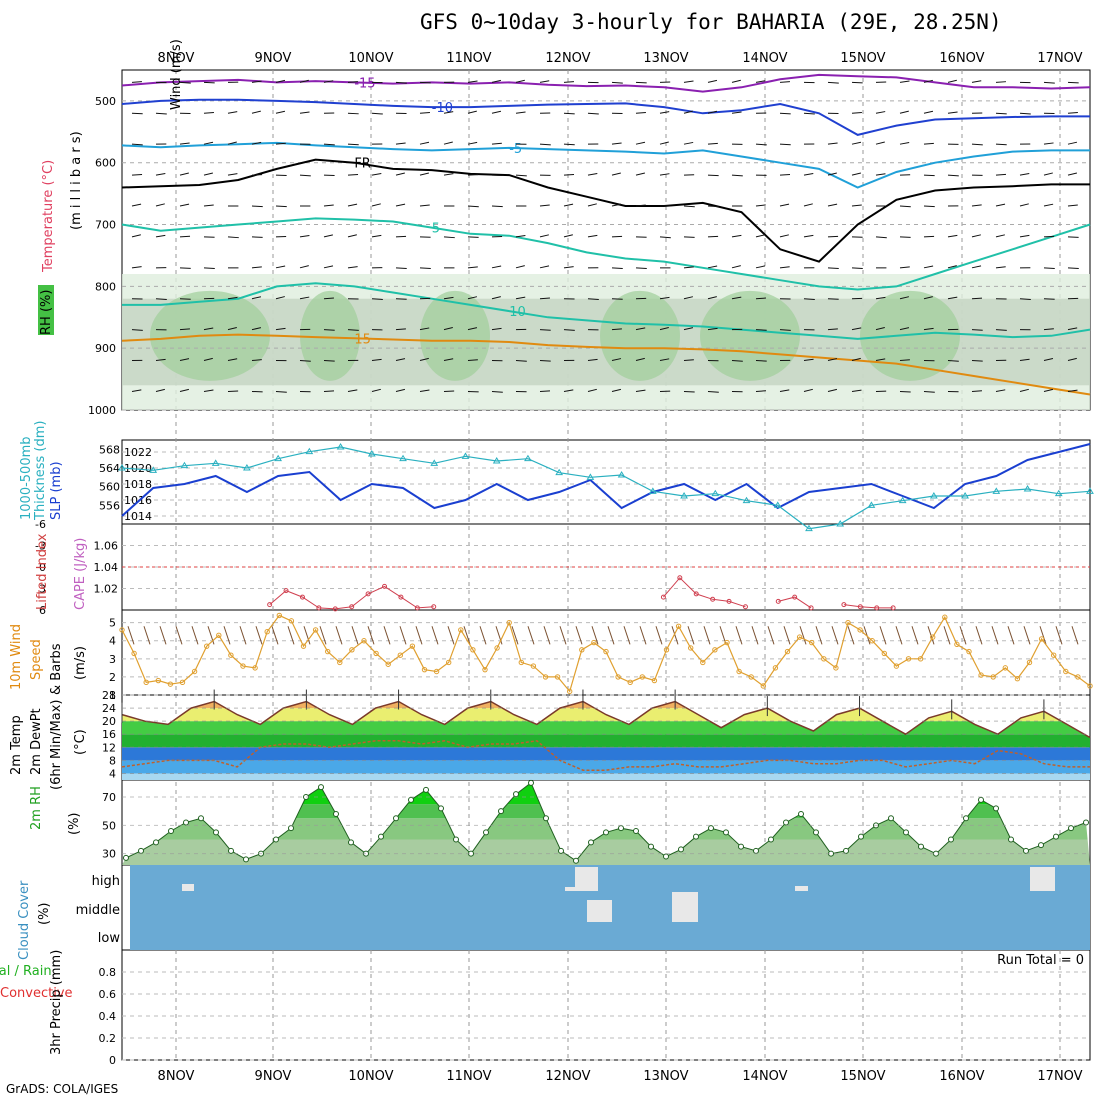 The height and width of the screenshot is (1100, 1100). I want to click on temp-tick: 4, so click(112, 773).